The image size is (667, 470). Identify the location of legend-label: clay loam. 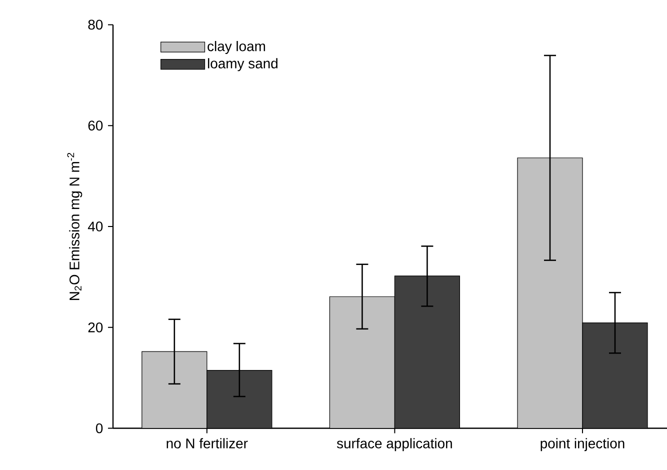
(237, 47).